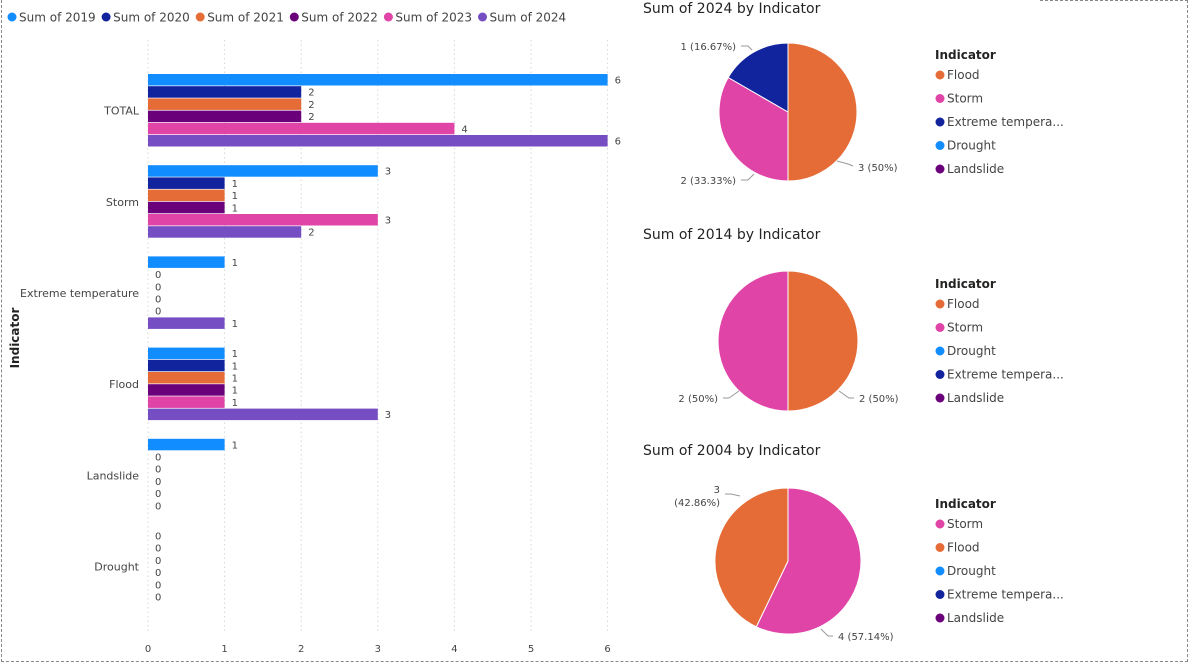 This screenshot has height=664, width=1192. I want to click on legend-item-2: Sum of 2020, so click(145, 18).